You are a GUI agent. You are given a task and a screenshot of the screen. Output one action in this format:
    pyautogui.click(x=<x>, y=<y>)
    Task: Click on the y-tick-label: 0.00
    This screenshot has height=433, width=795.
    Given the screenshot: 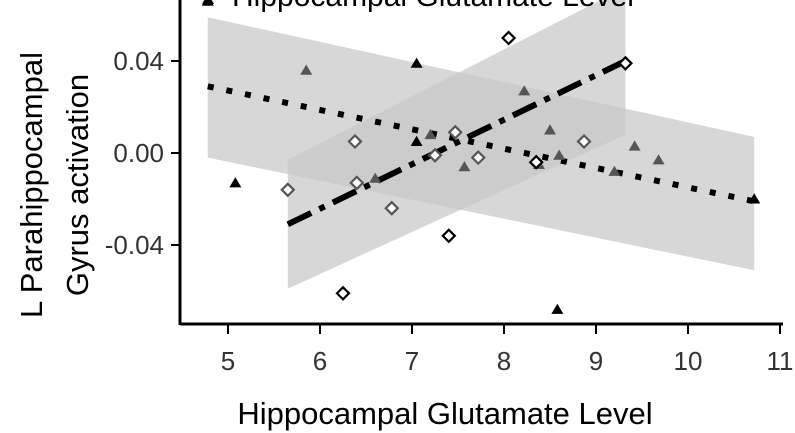 What is the action you would take?
    pyautogui.click(x=138, y=153)
    